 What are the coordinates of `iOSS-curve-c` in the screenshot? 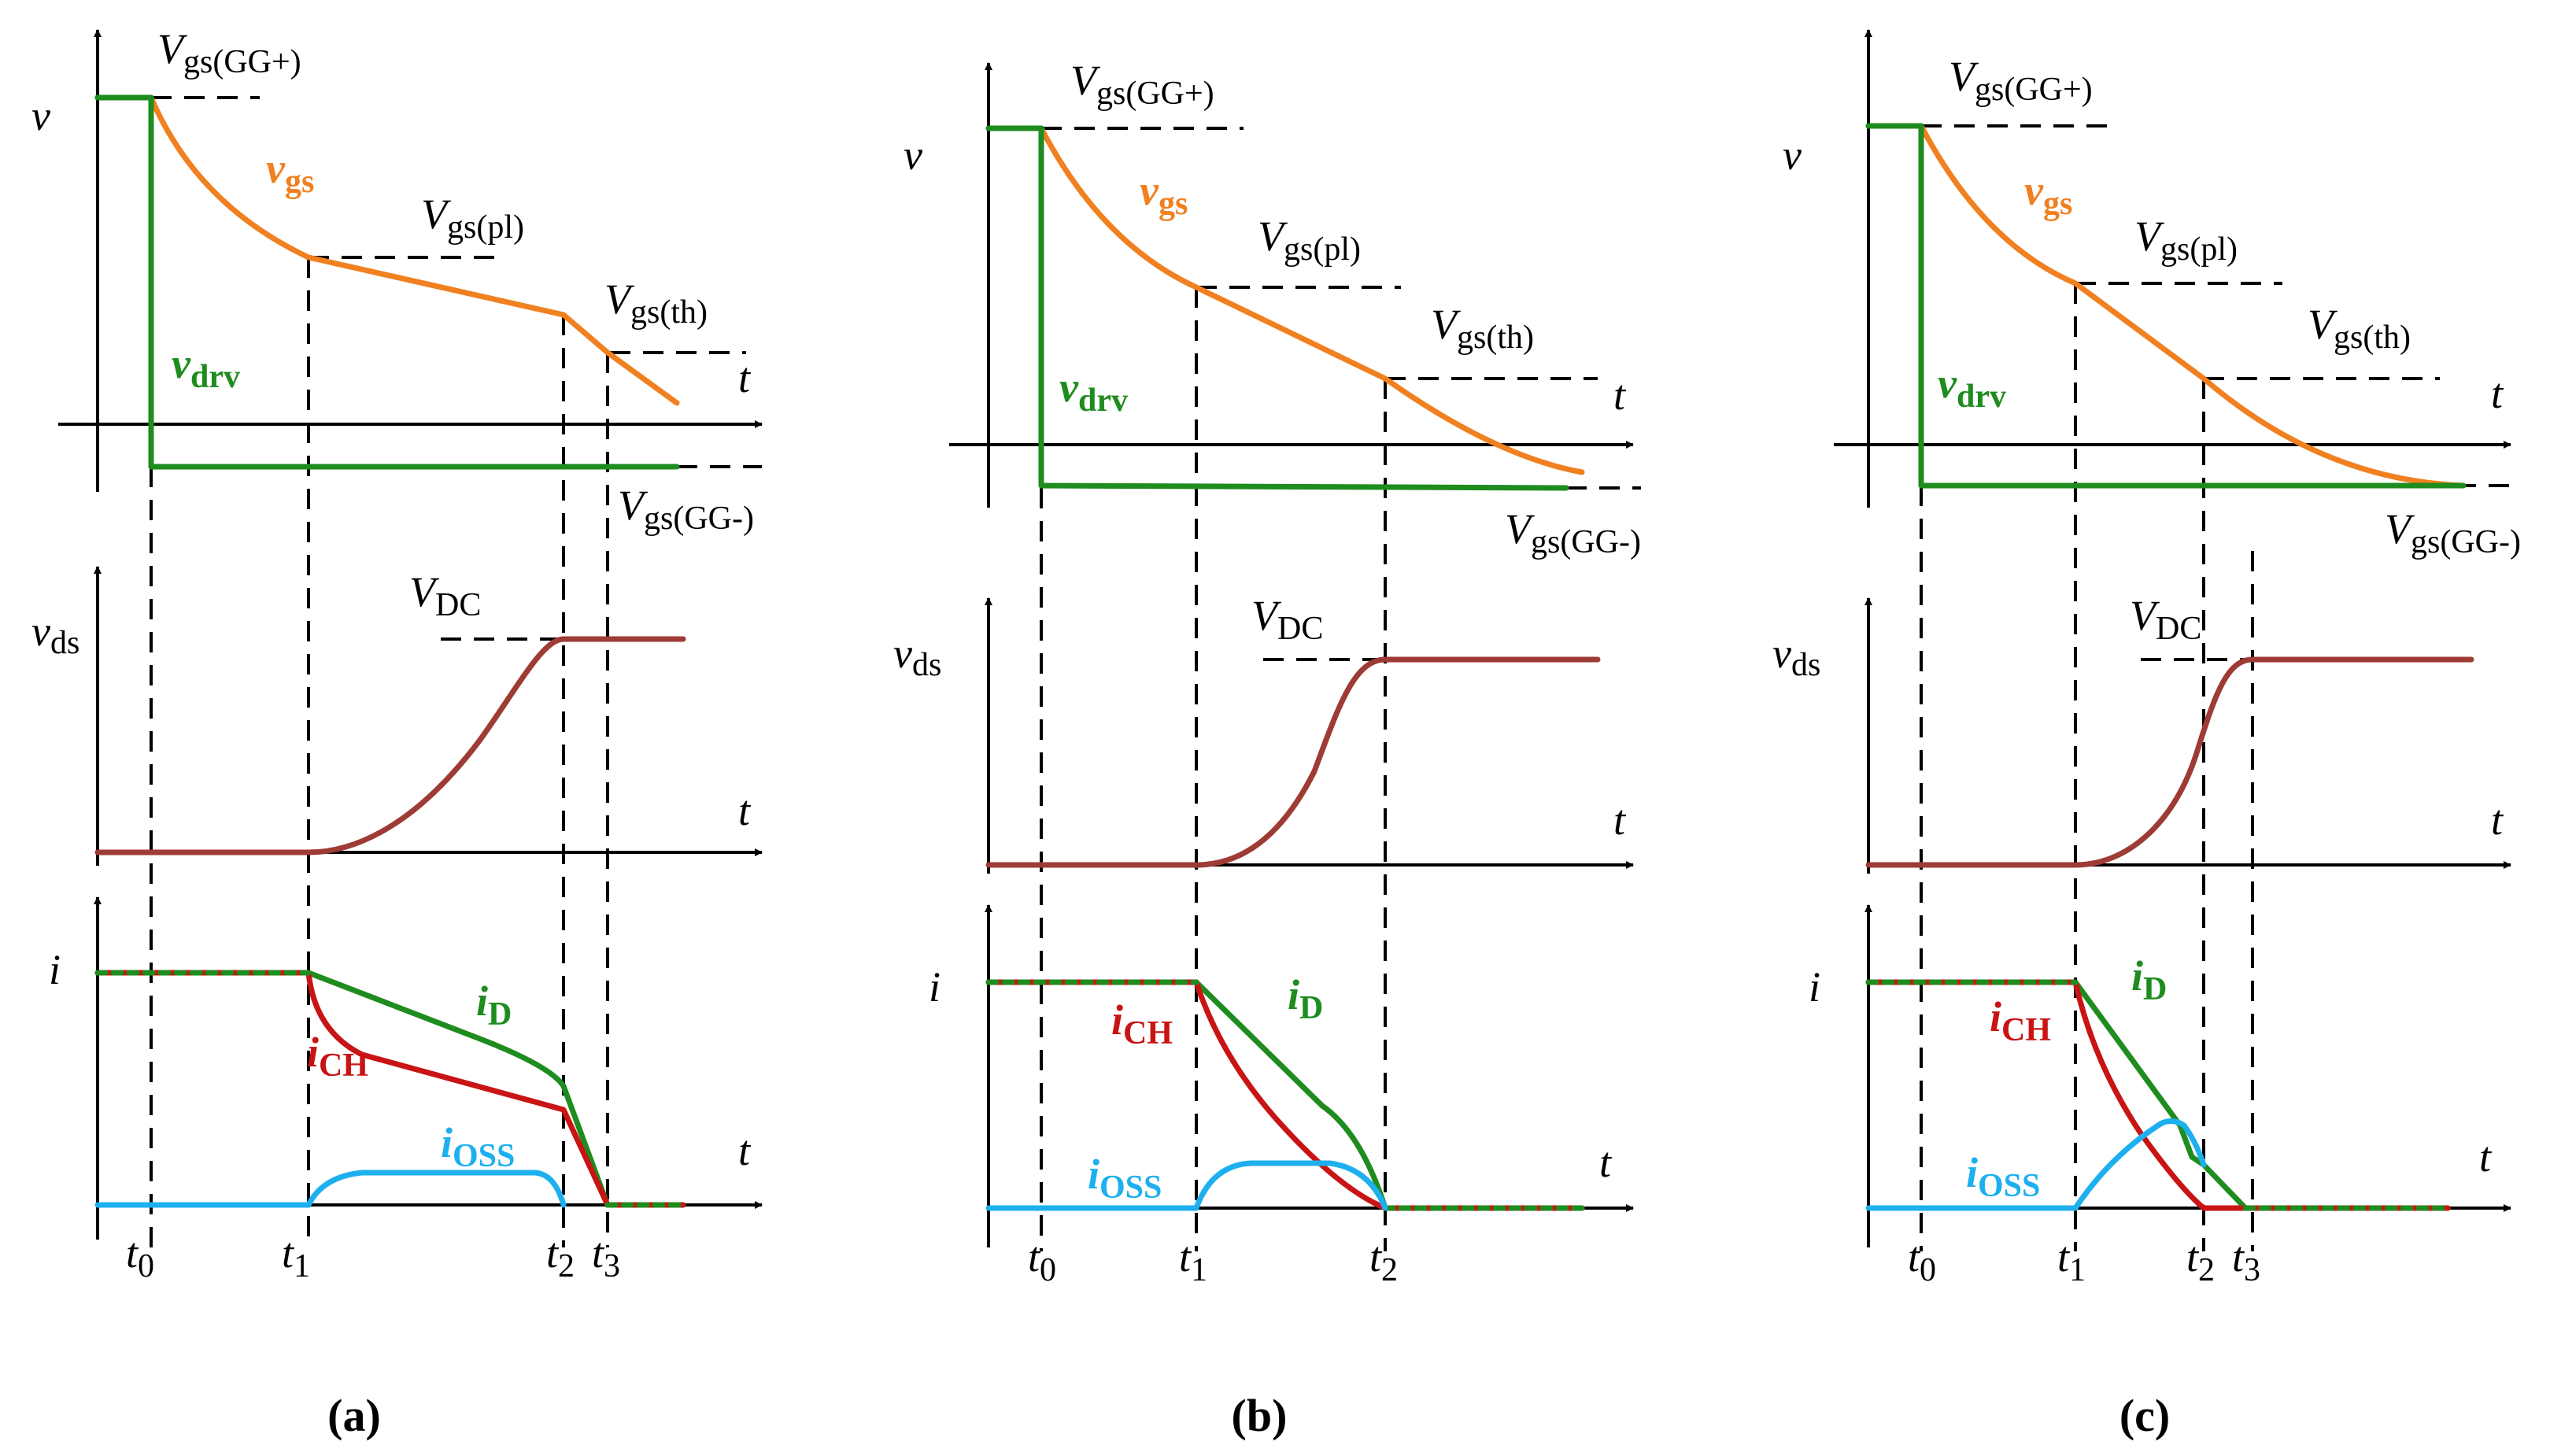 It's located at (2036, 1164).